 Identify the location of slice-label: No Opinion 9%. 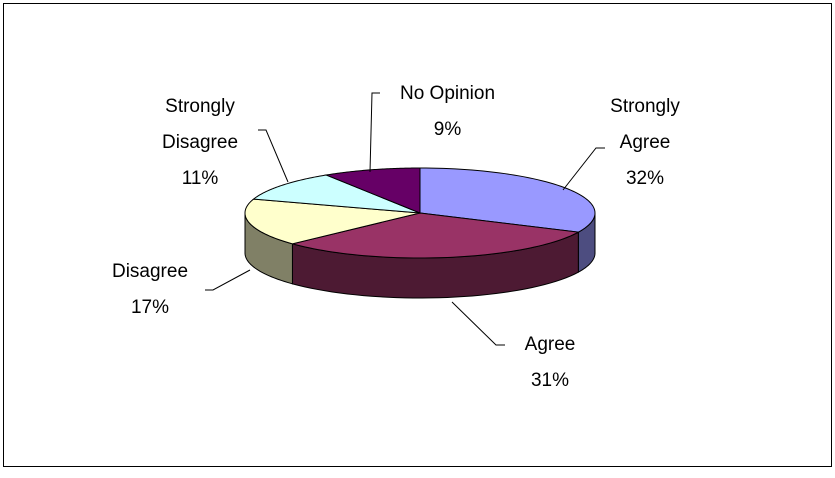
(447, 112).